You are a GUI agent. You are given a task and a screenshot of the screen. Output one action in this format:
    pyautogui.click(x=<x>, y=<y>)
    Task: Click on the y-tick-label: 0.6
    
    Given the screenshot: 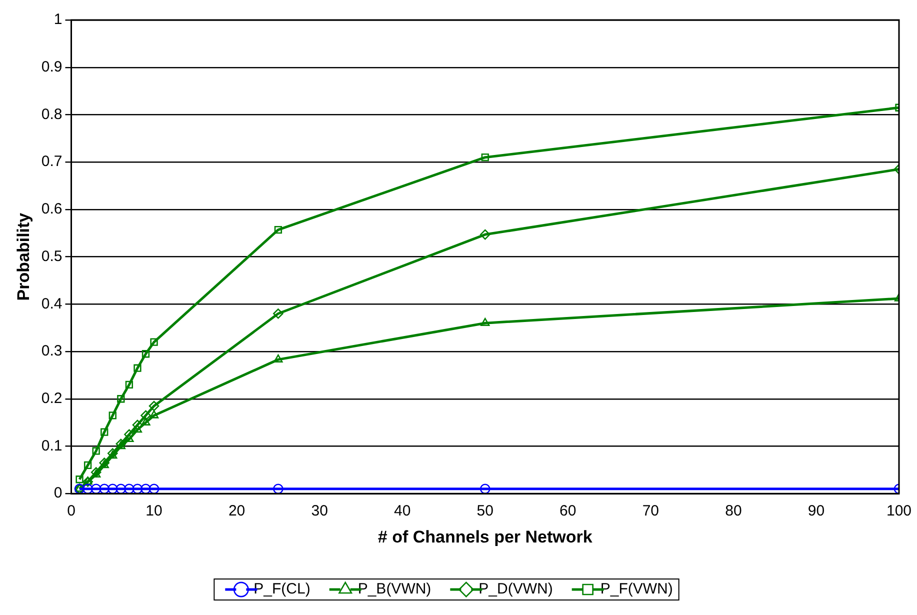 What is the action you would take?
    pyautogui.click(x=51, y=209)
    